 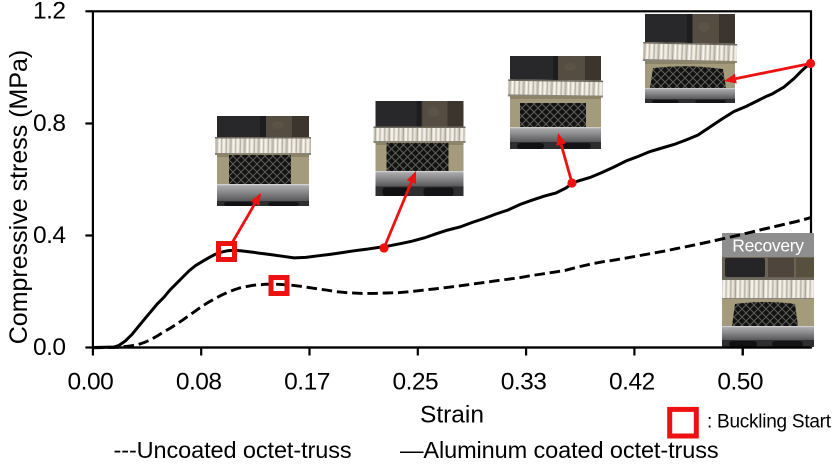 I want to click on svg-text: ---Uncoated octet-truss, so click(x=233, y=450).